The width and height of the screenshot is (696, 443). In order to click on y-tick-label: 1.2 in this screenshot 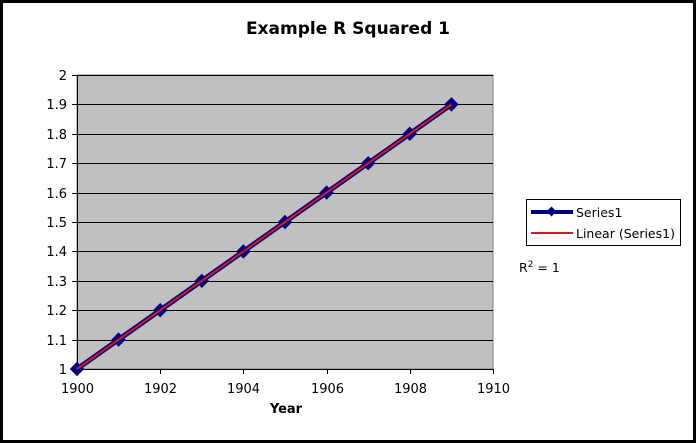, I will do `click(56, 311)`.